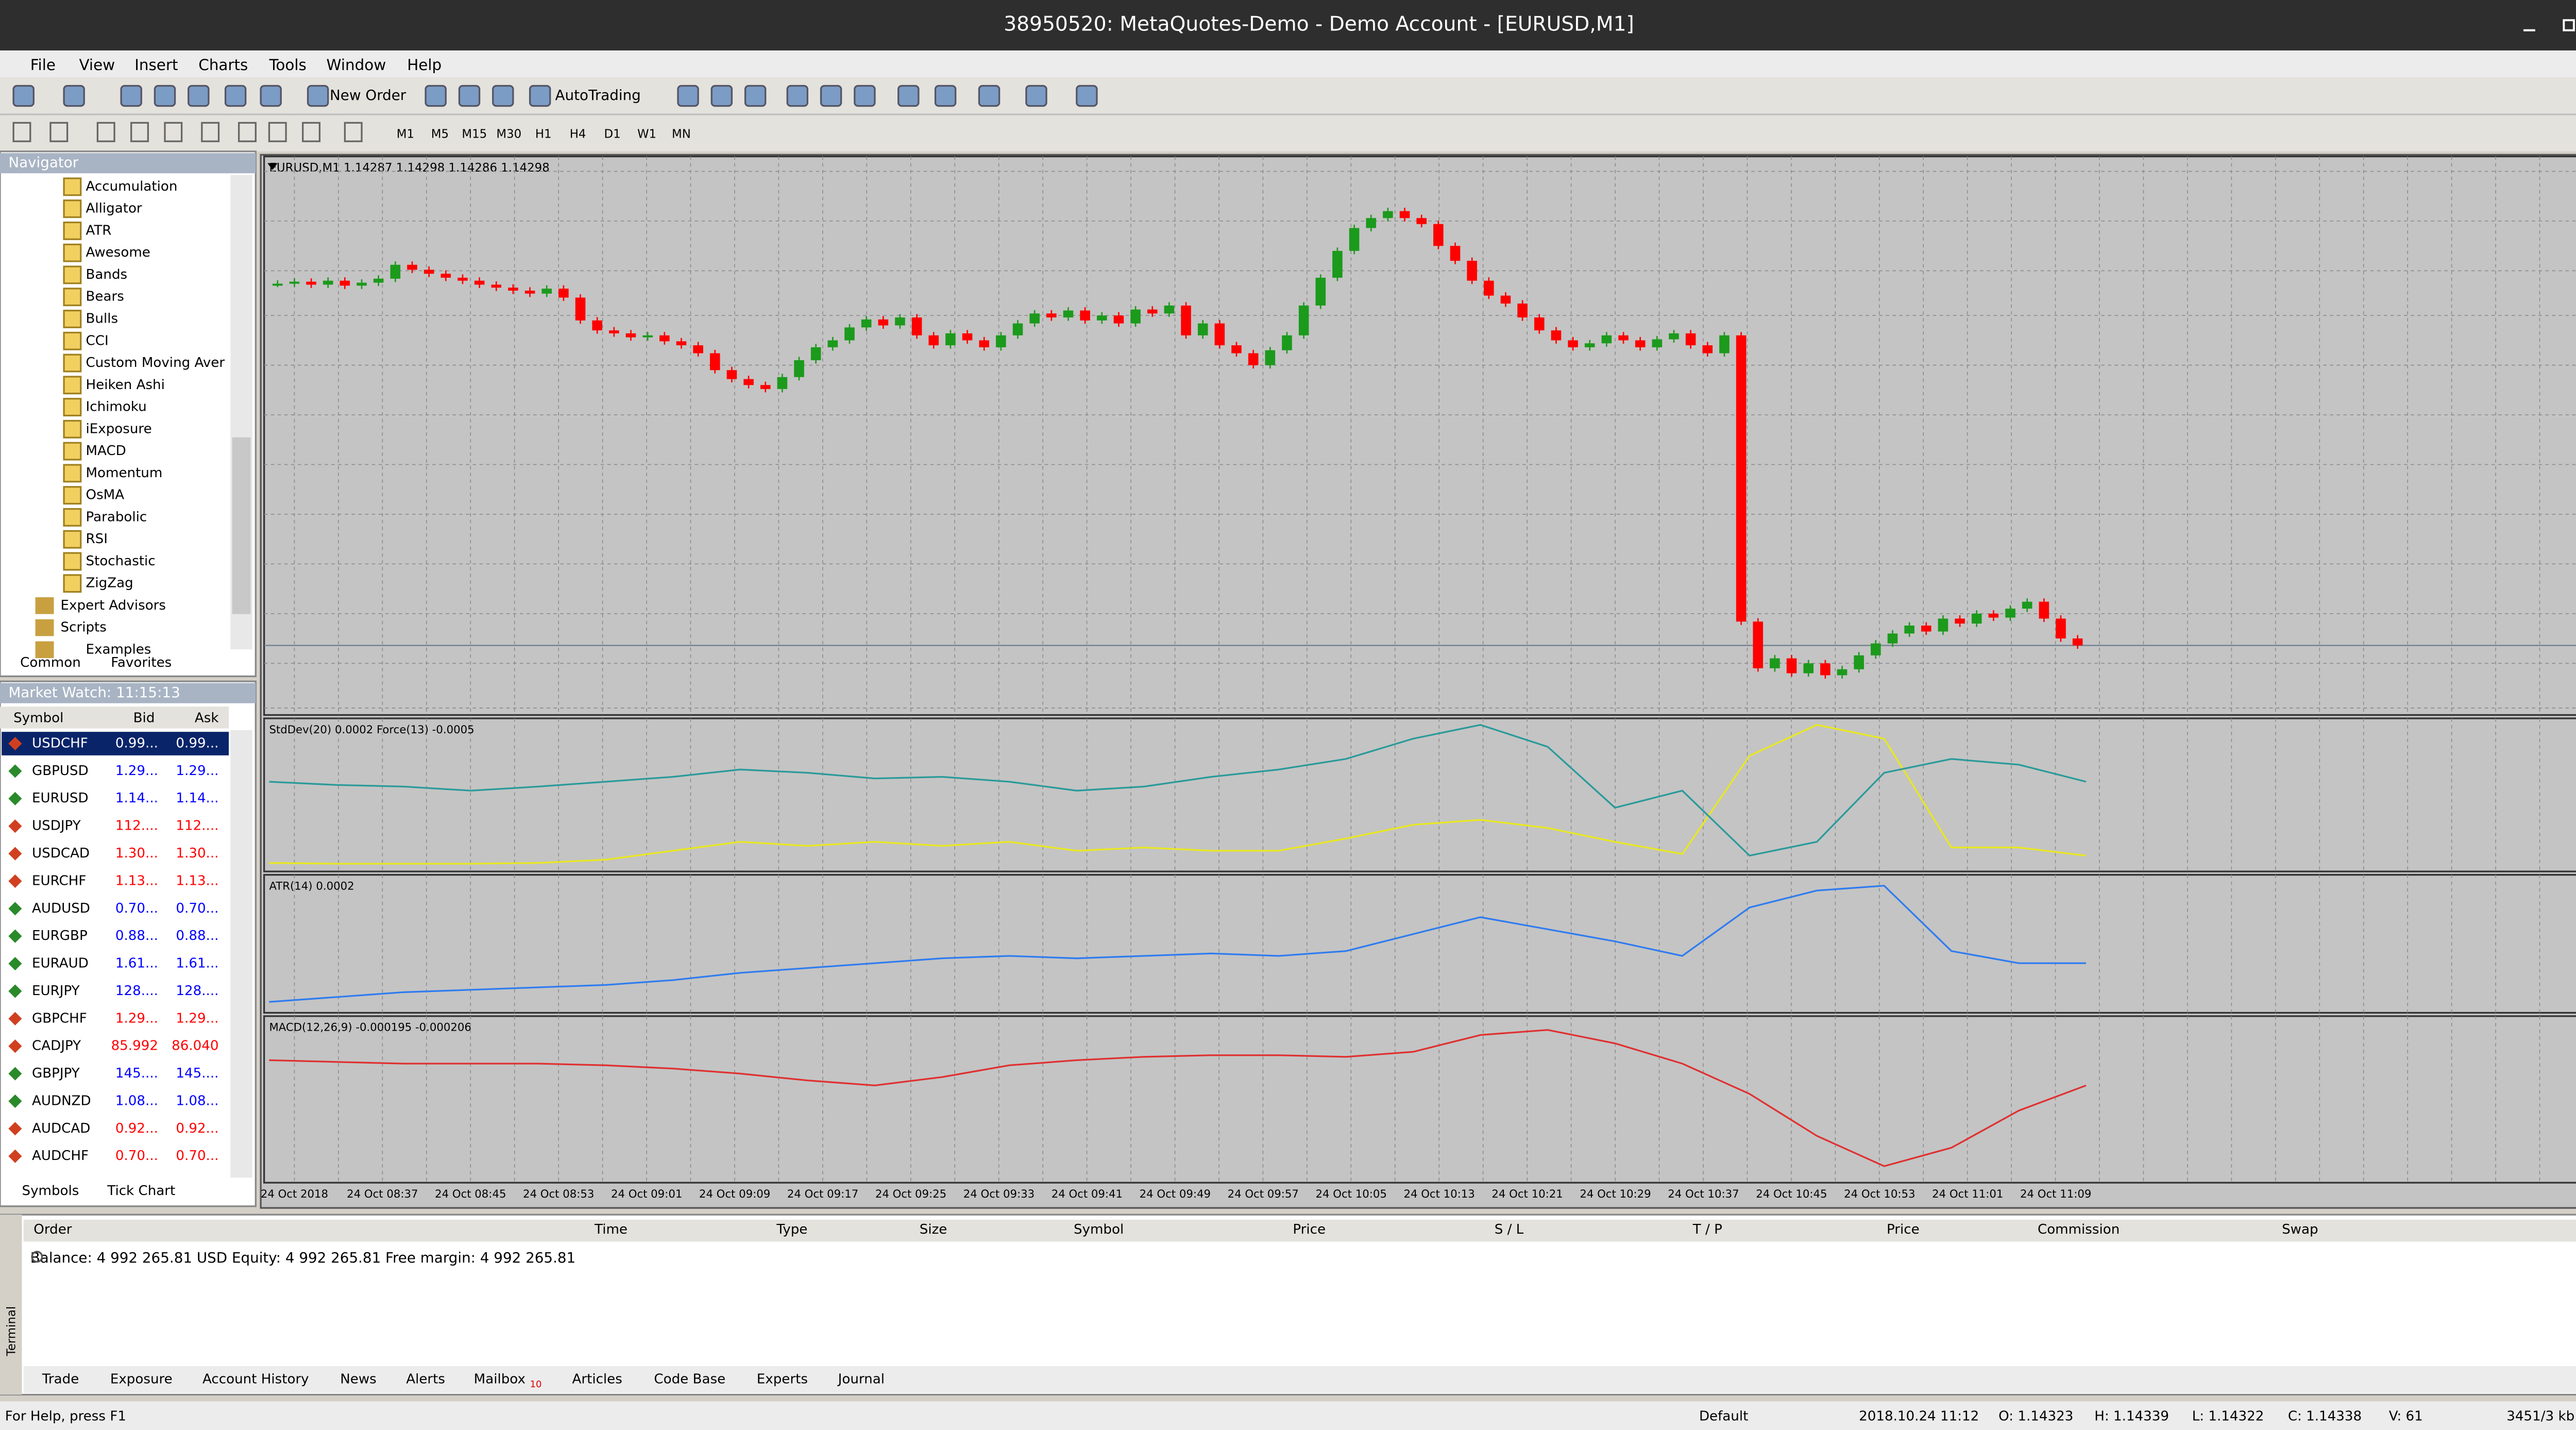 This screenshot has height=1430, width=2576. I want to click on terminal-tab: Journal, so click(861, 1379).